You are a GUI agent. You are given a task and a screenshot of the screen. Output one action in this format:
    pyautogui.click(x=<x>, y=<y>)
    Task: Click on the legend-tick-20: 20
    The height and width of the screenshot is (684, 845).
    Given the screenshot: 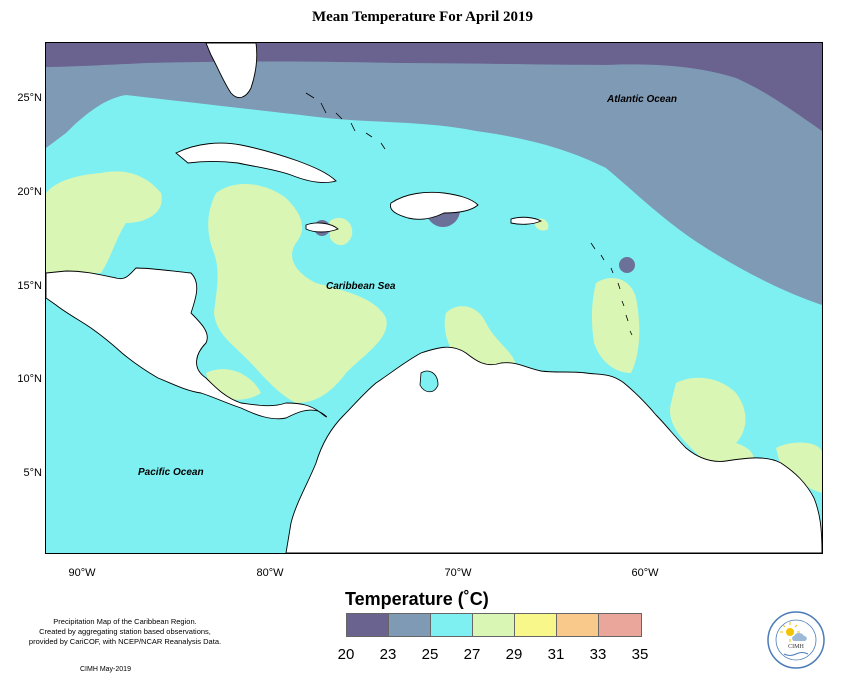 What is the action you would take?
    pyautogui.click(x=346, y=654)
    